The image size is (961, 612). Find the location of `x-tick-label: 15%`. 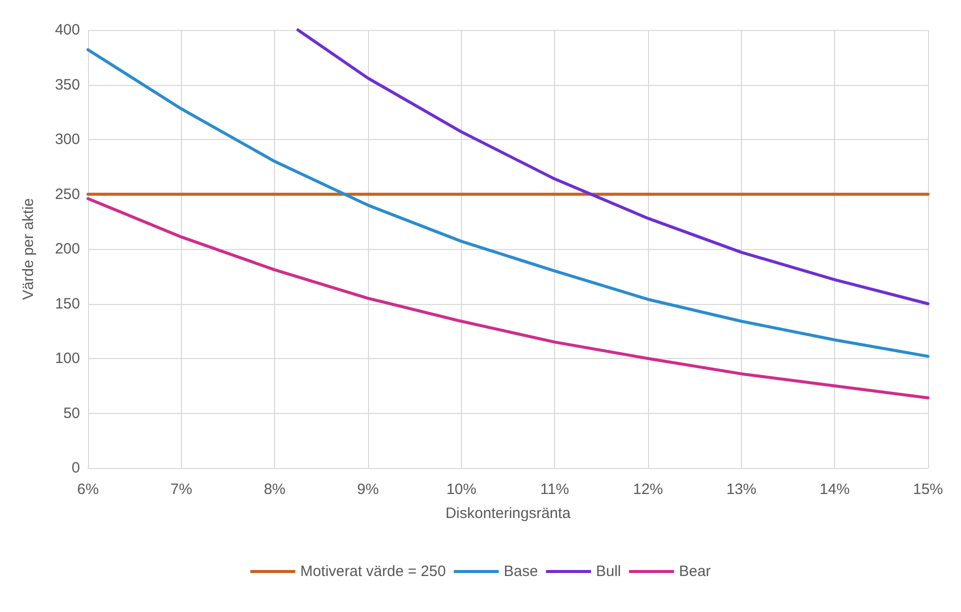

x-tick-label: 15% is located at coordinates (928, 489).